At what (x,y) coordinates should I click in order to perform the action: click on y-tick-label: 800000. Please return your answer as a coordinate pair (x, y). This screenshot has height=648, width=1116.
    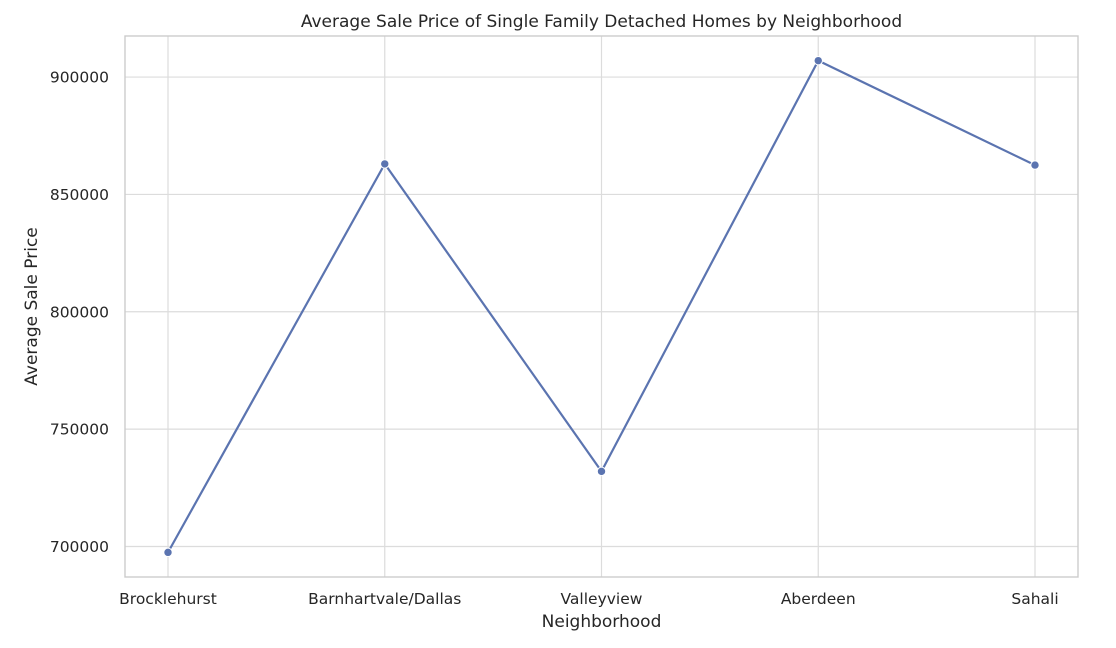
    Looking at the image, I should click on (79, 312).